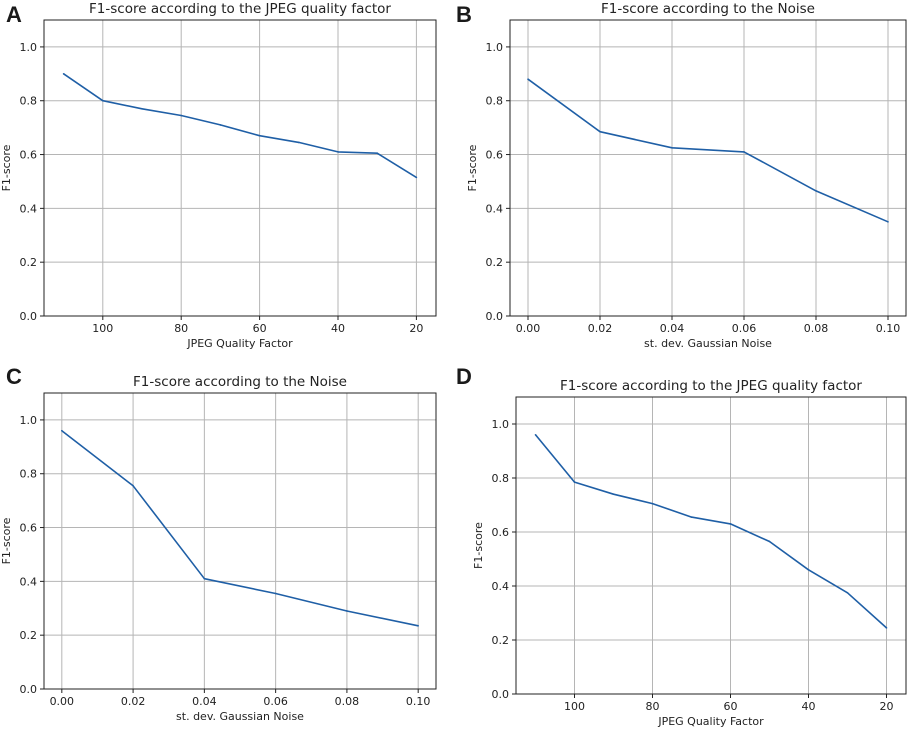 The width and height of the screenshot is (913, 729). I want to click on x-tick-label: 0.04, so click(204, 701).